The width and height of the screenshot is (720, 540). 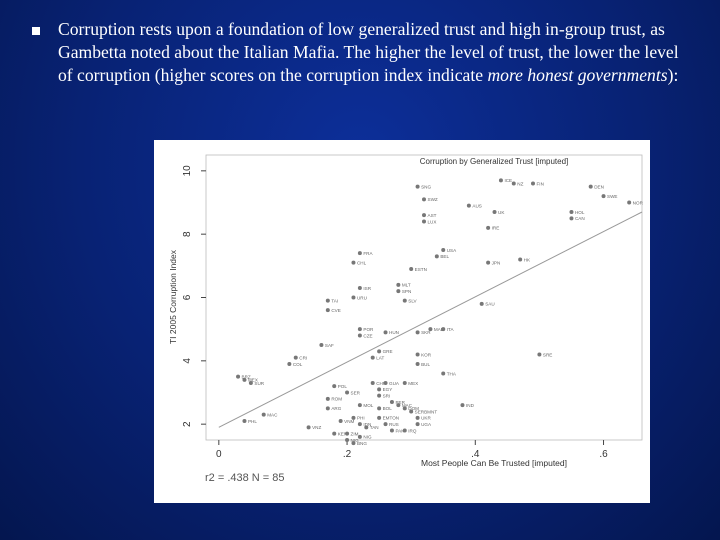 I want to click on point-label: GRE, so click(x=388, y=351).